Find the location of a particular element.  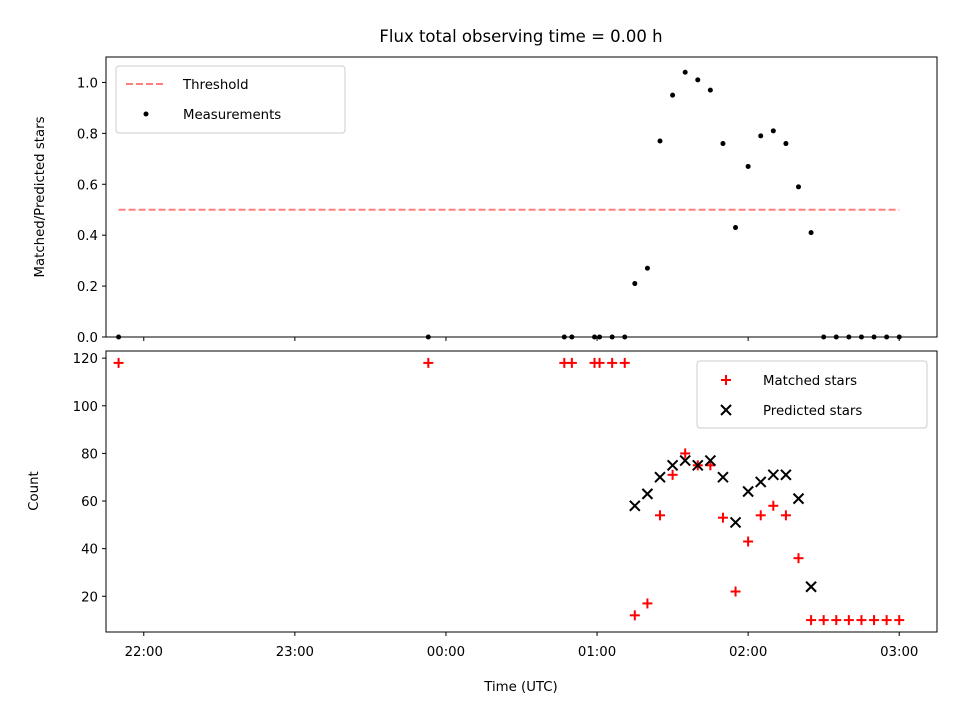

top-y-tick-label: 0.2 is located at coordinates (87, 287).